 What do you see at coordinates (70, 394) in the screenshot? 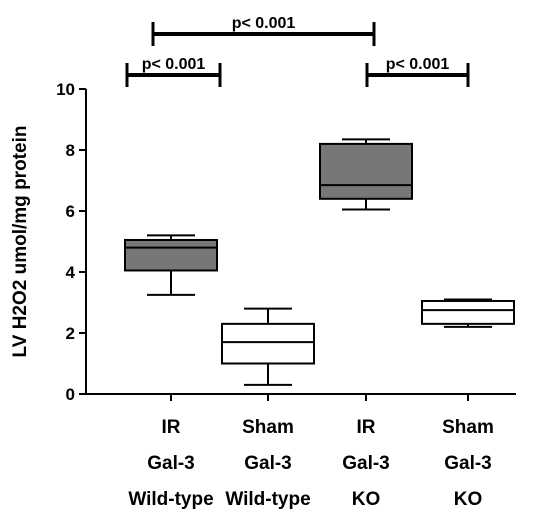
I see `y-tick-label: 0` at bounding box center [70, 394].